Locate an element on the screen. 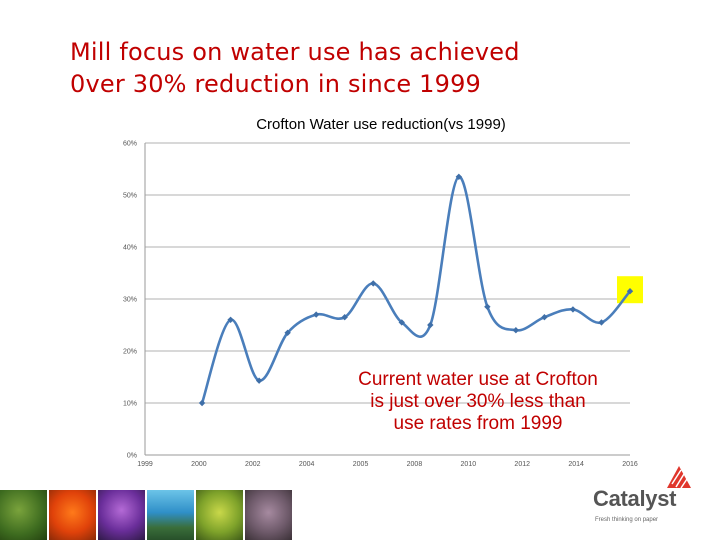 This screenshot has height=540, width=720. waterfall-photo is located at coordinates (170, 515).